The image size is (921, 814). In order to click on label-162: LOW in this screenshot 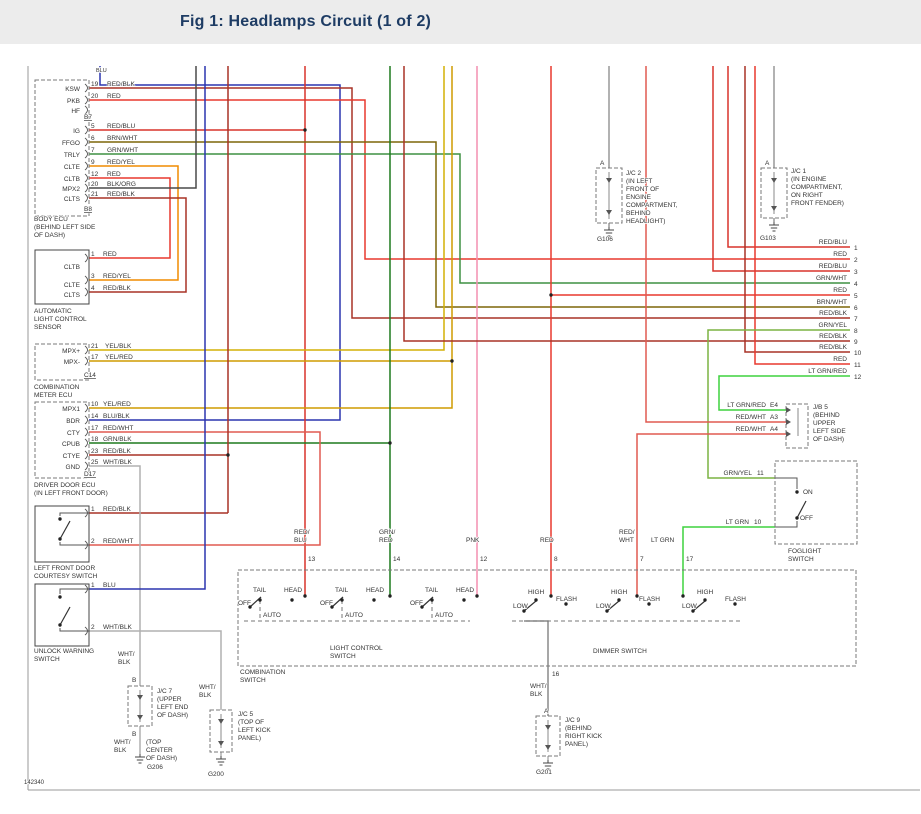, I will do `click(521, 606)`.